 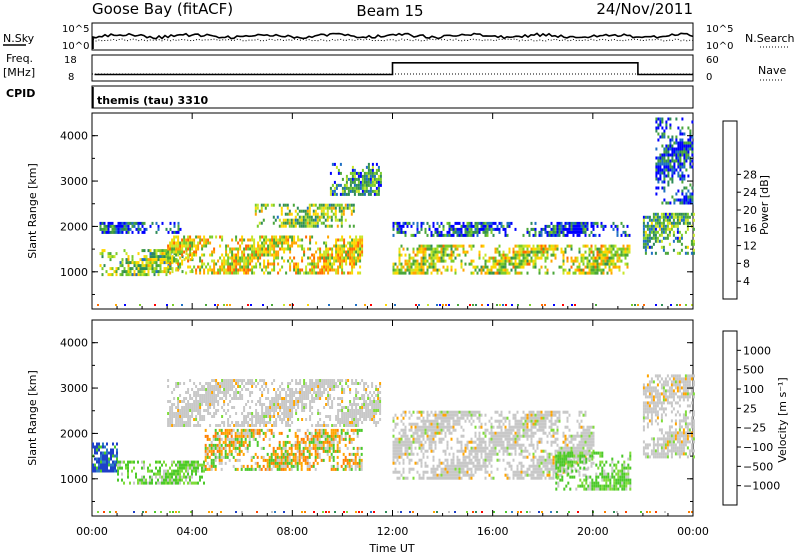 What do you see at coordinates (392, 36) in the screenshot?
I see `noise-panel-frame` at bounding box center [392, 36].